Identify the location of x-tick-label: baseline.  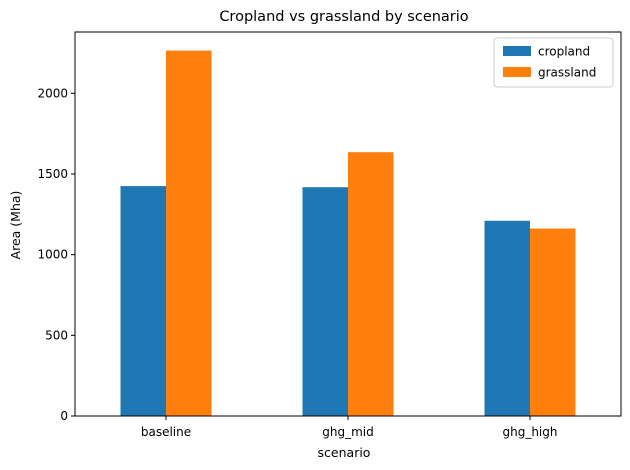
(166, 432).